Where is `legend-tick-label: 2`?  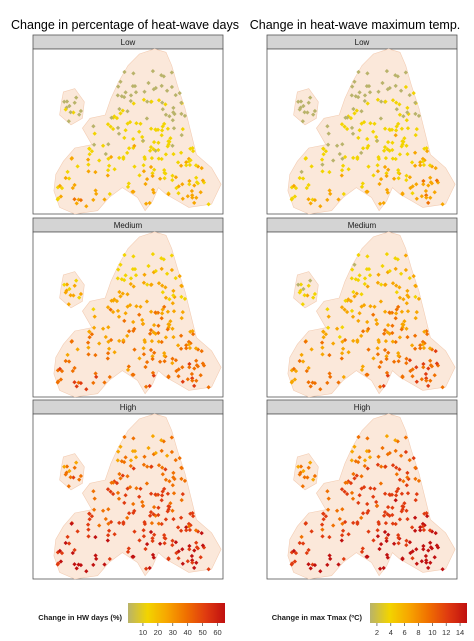 legend-tick-label: 2 is located at coordinates (377, 632).